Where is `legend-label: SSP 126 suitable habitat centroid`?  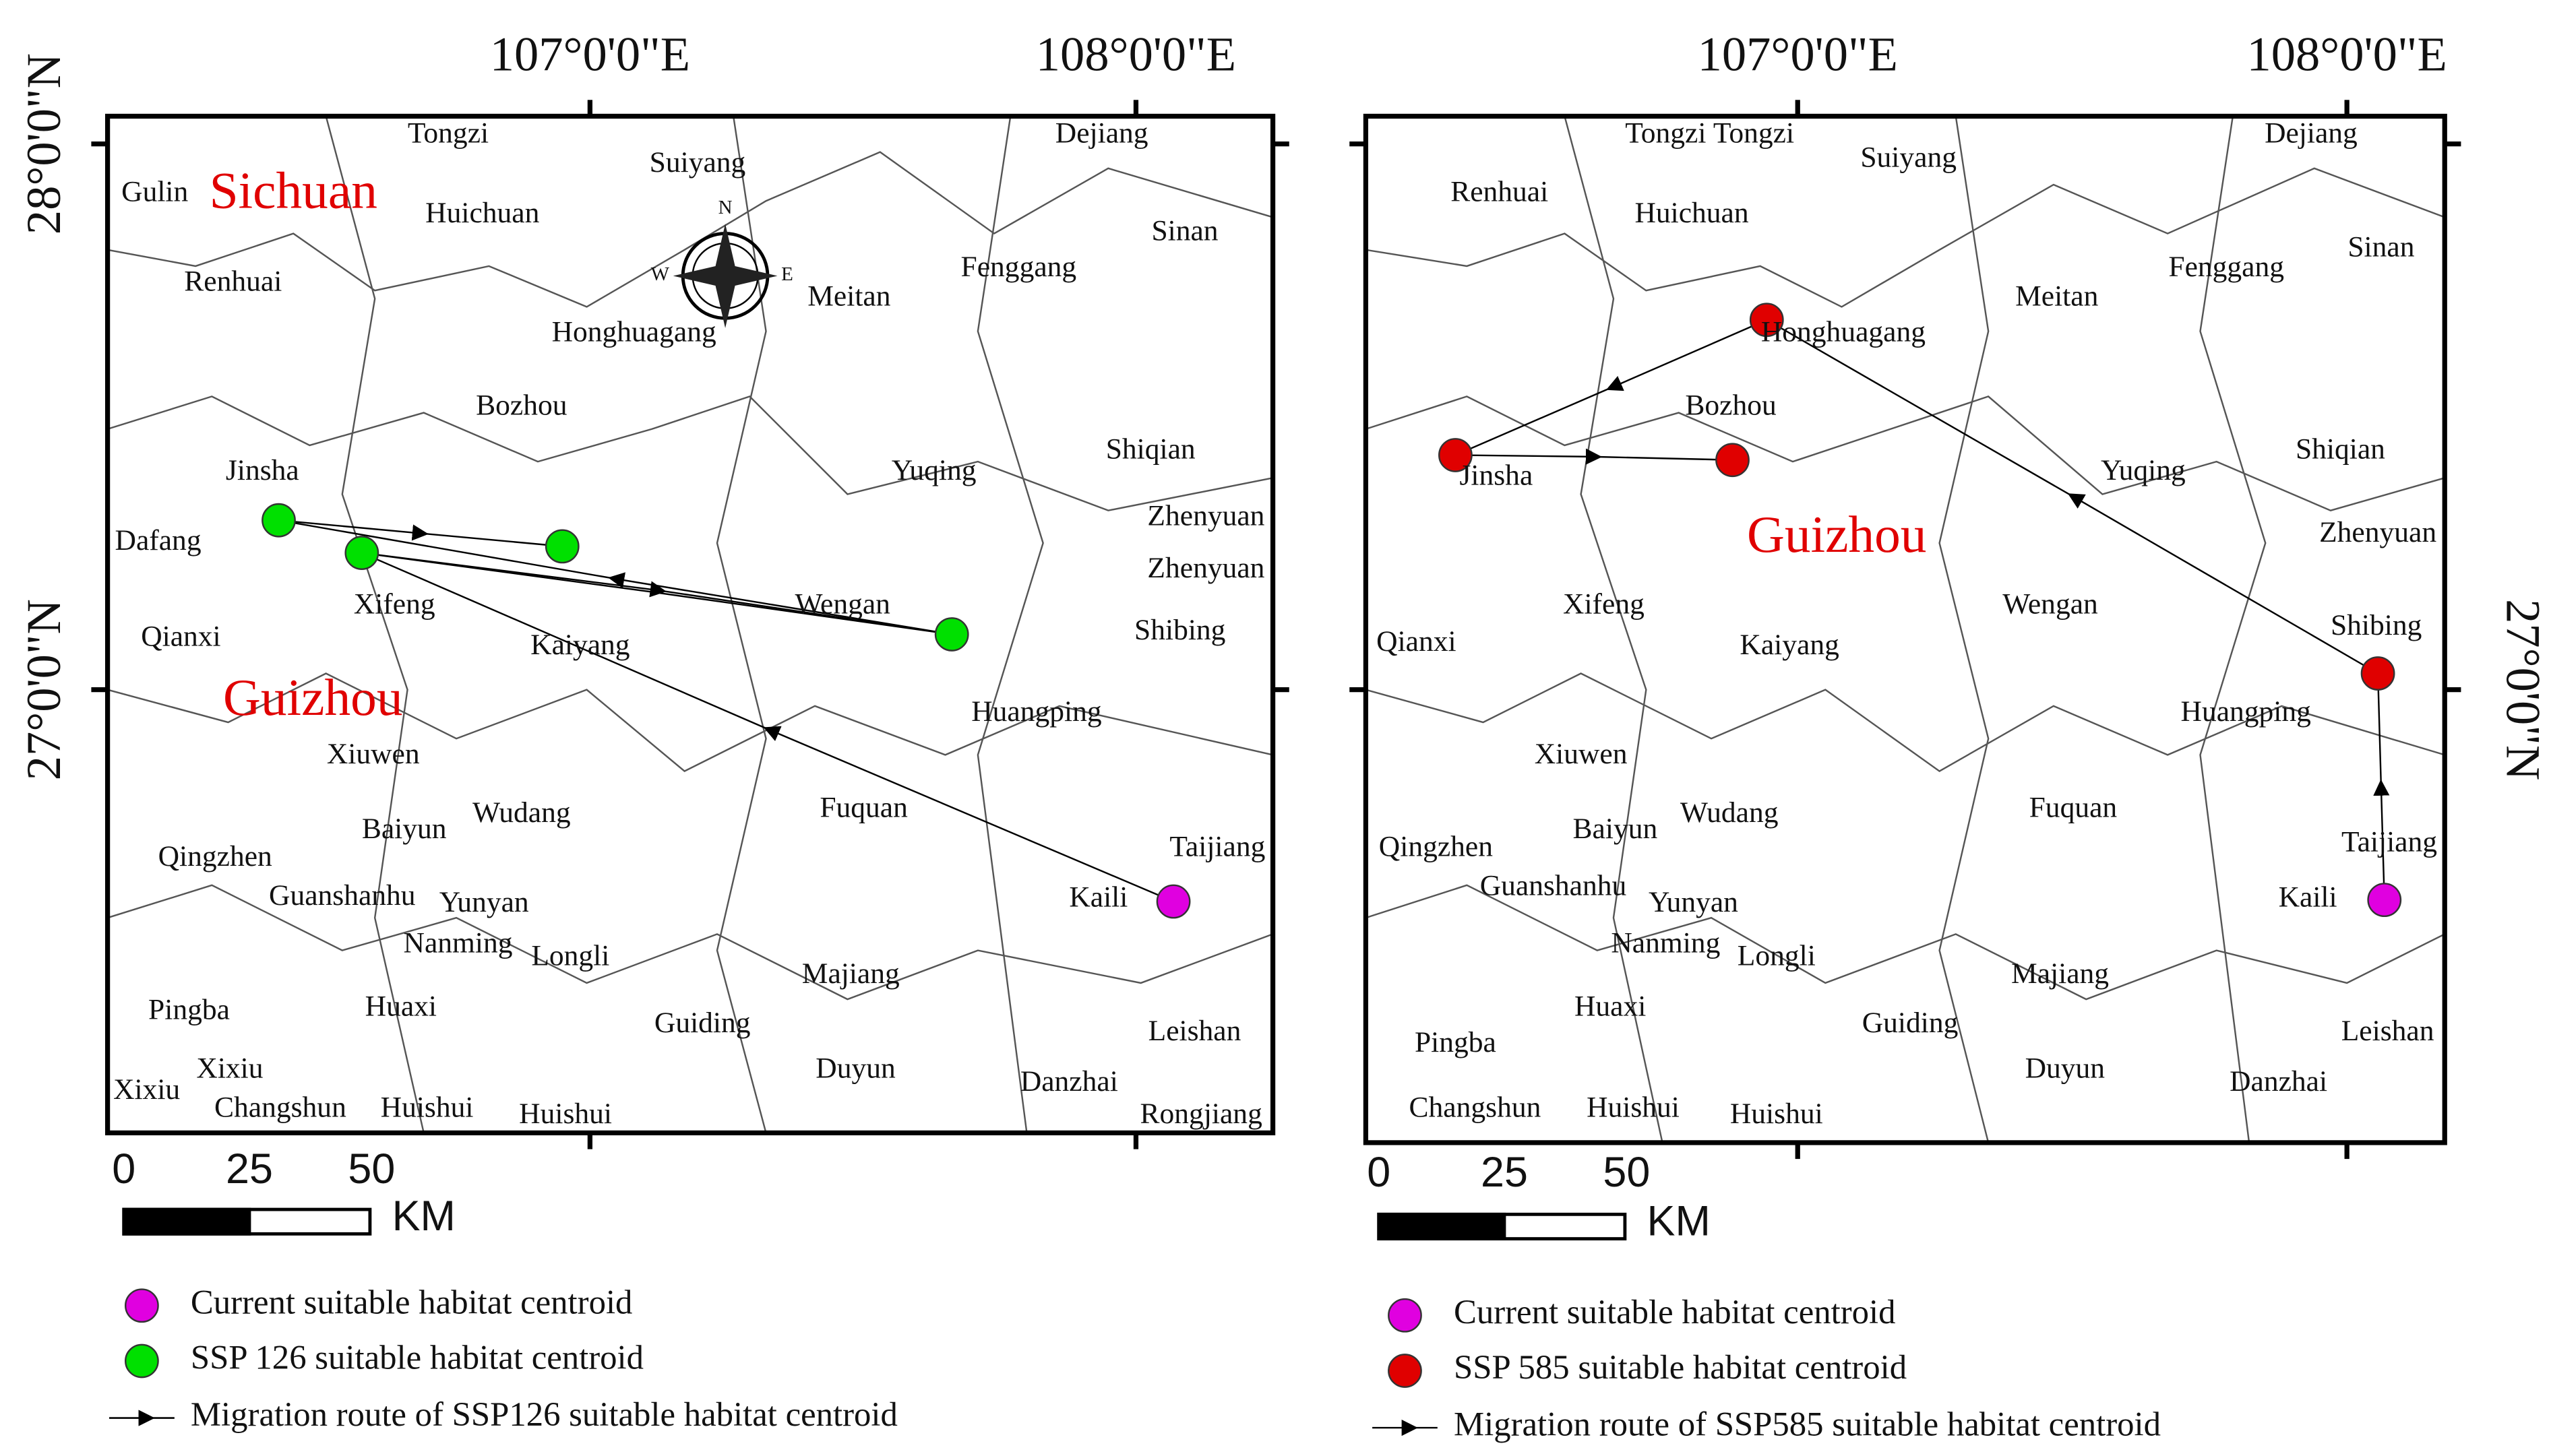
legend-label: SSP 126 suitable habitat centroid is located at coordinates (417, 1357).